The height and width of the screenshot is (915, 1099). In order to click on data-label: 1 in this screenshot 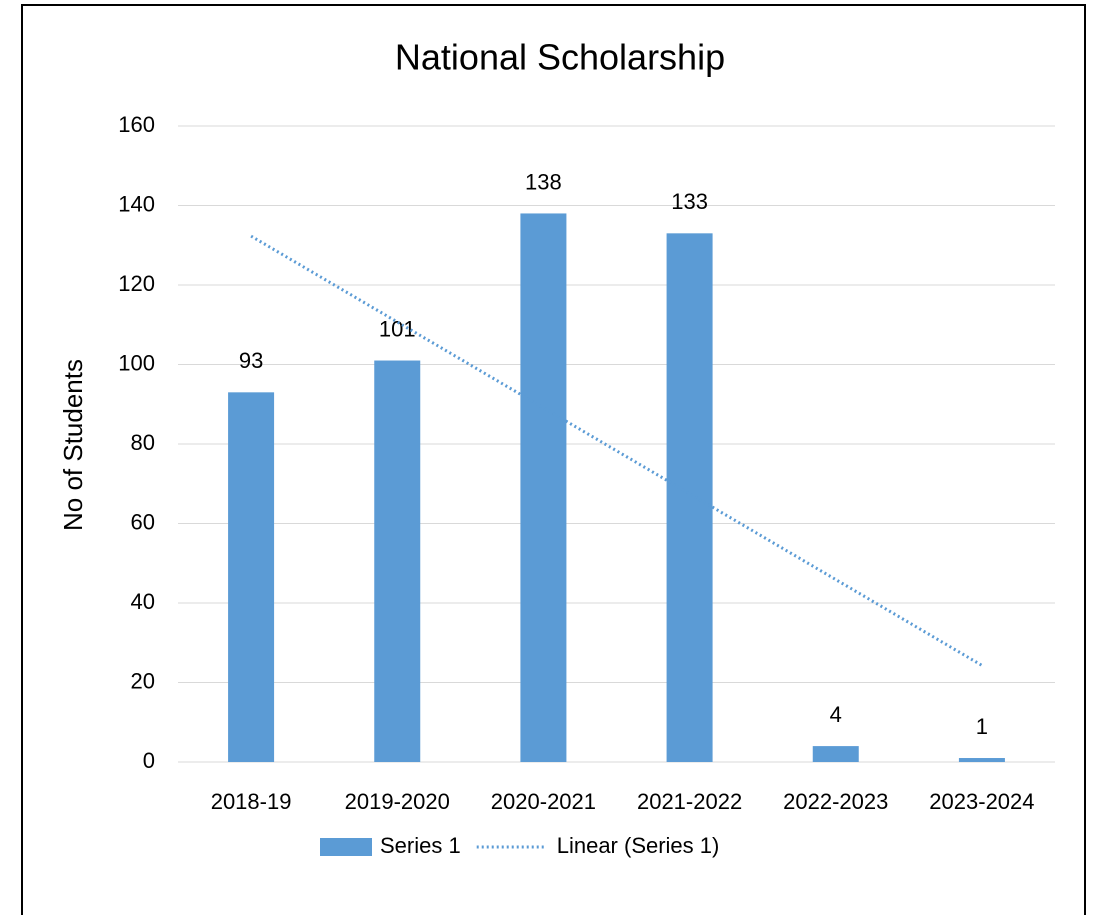, I will do `click(982, 726)`.